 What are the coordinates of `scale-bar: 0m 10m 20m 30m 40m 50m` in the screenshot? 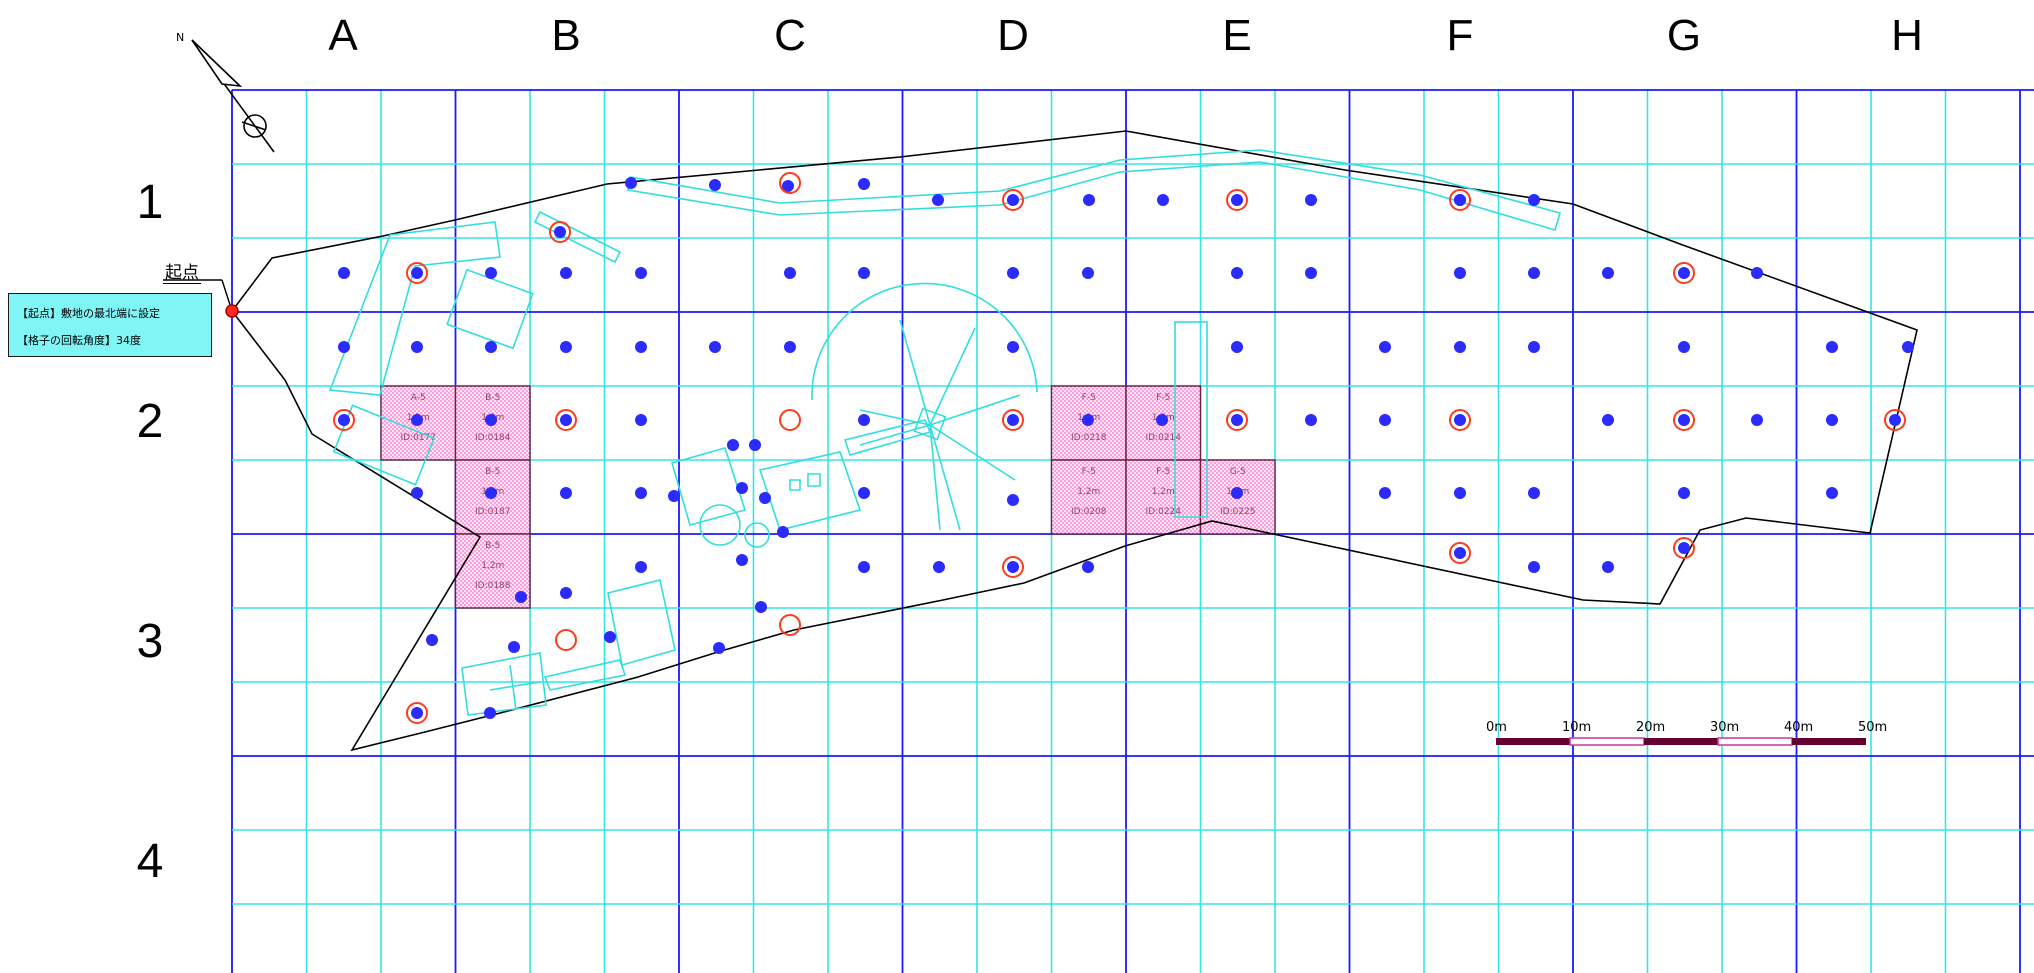 It's located at (1686, 733).